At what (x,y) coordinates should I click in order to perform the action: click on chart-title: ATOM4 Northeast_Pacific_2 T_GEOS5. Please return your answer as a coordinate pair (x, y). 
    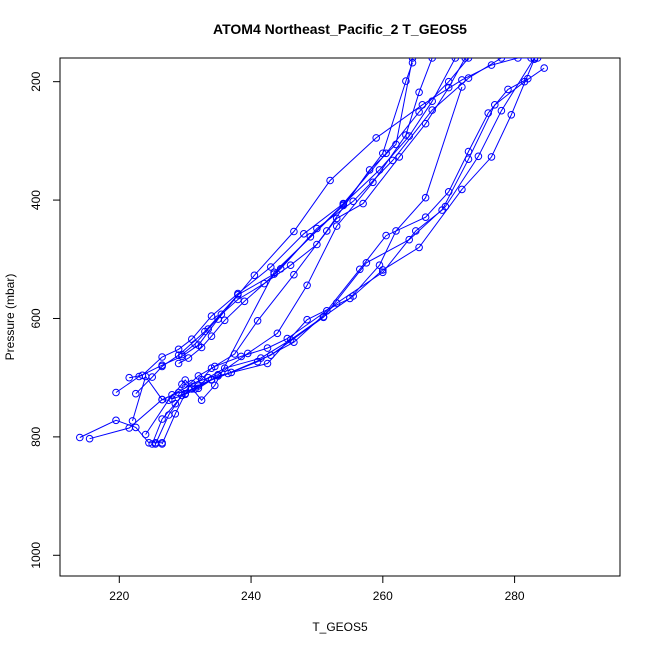
    Looking at the image, I should click on (340, 29).